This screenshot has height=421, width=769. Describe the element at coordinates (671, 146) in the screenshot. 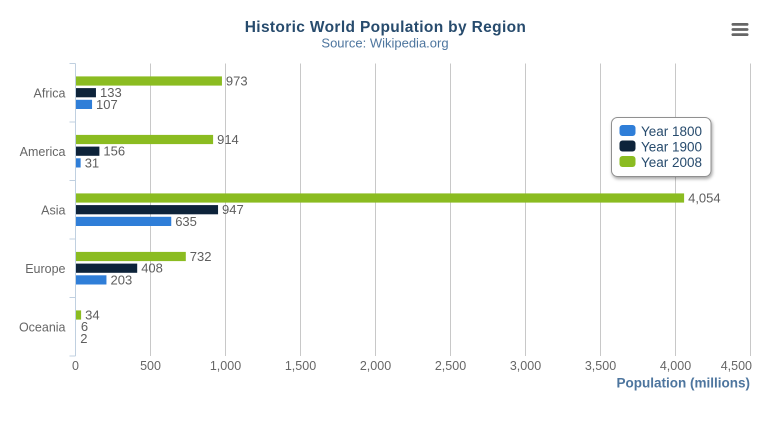

I see `svg-text: Year 1900` at that location.